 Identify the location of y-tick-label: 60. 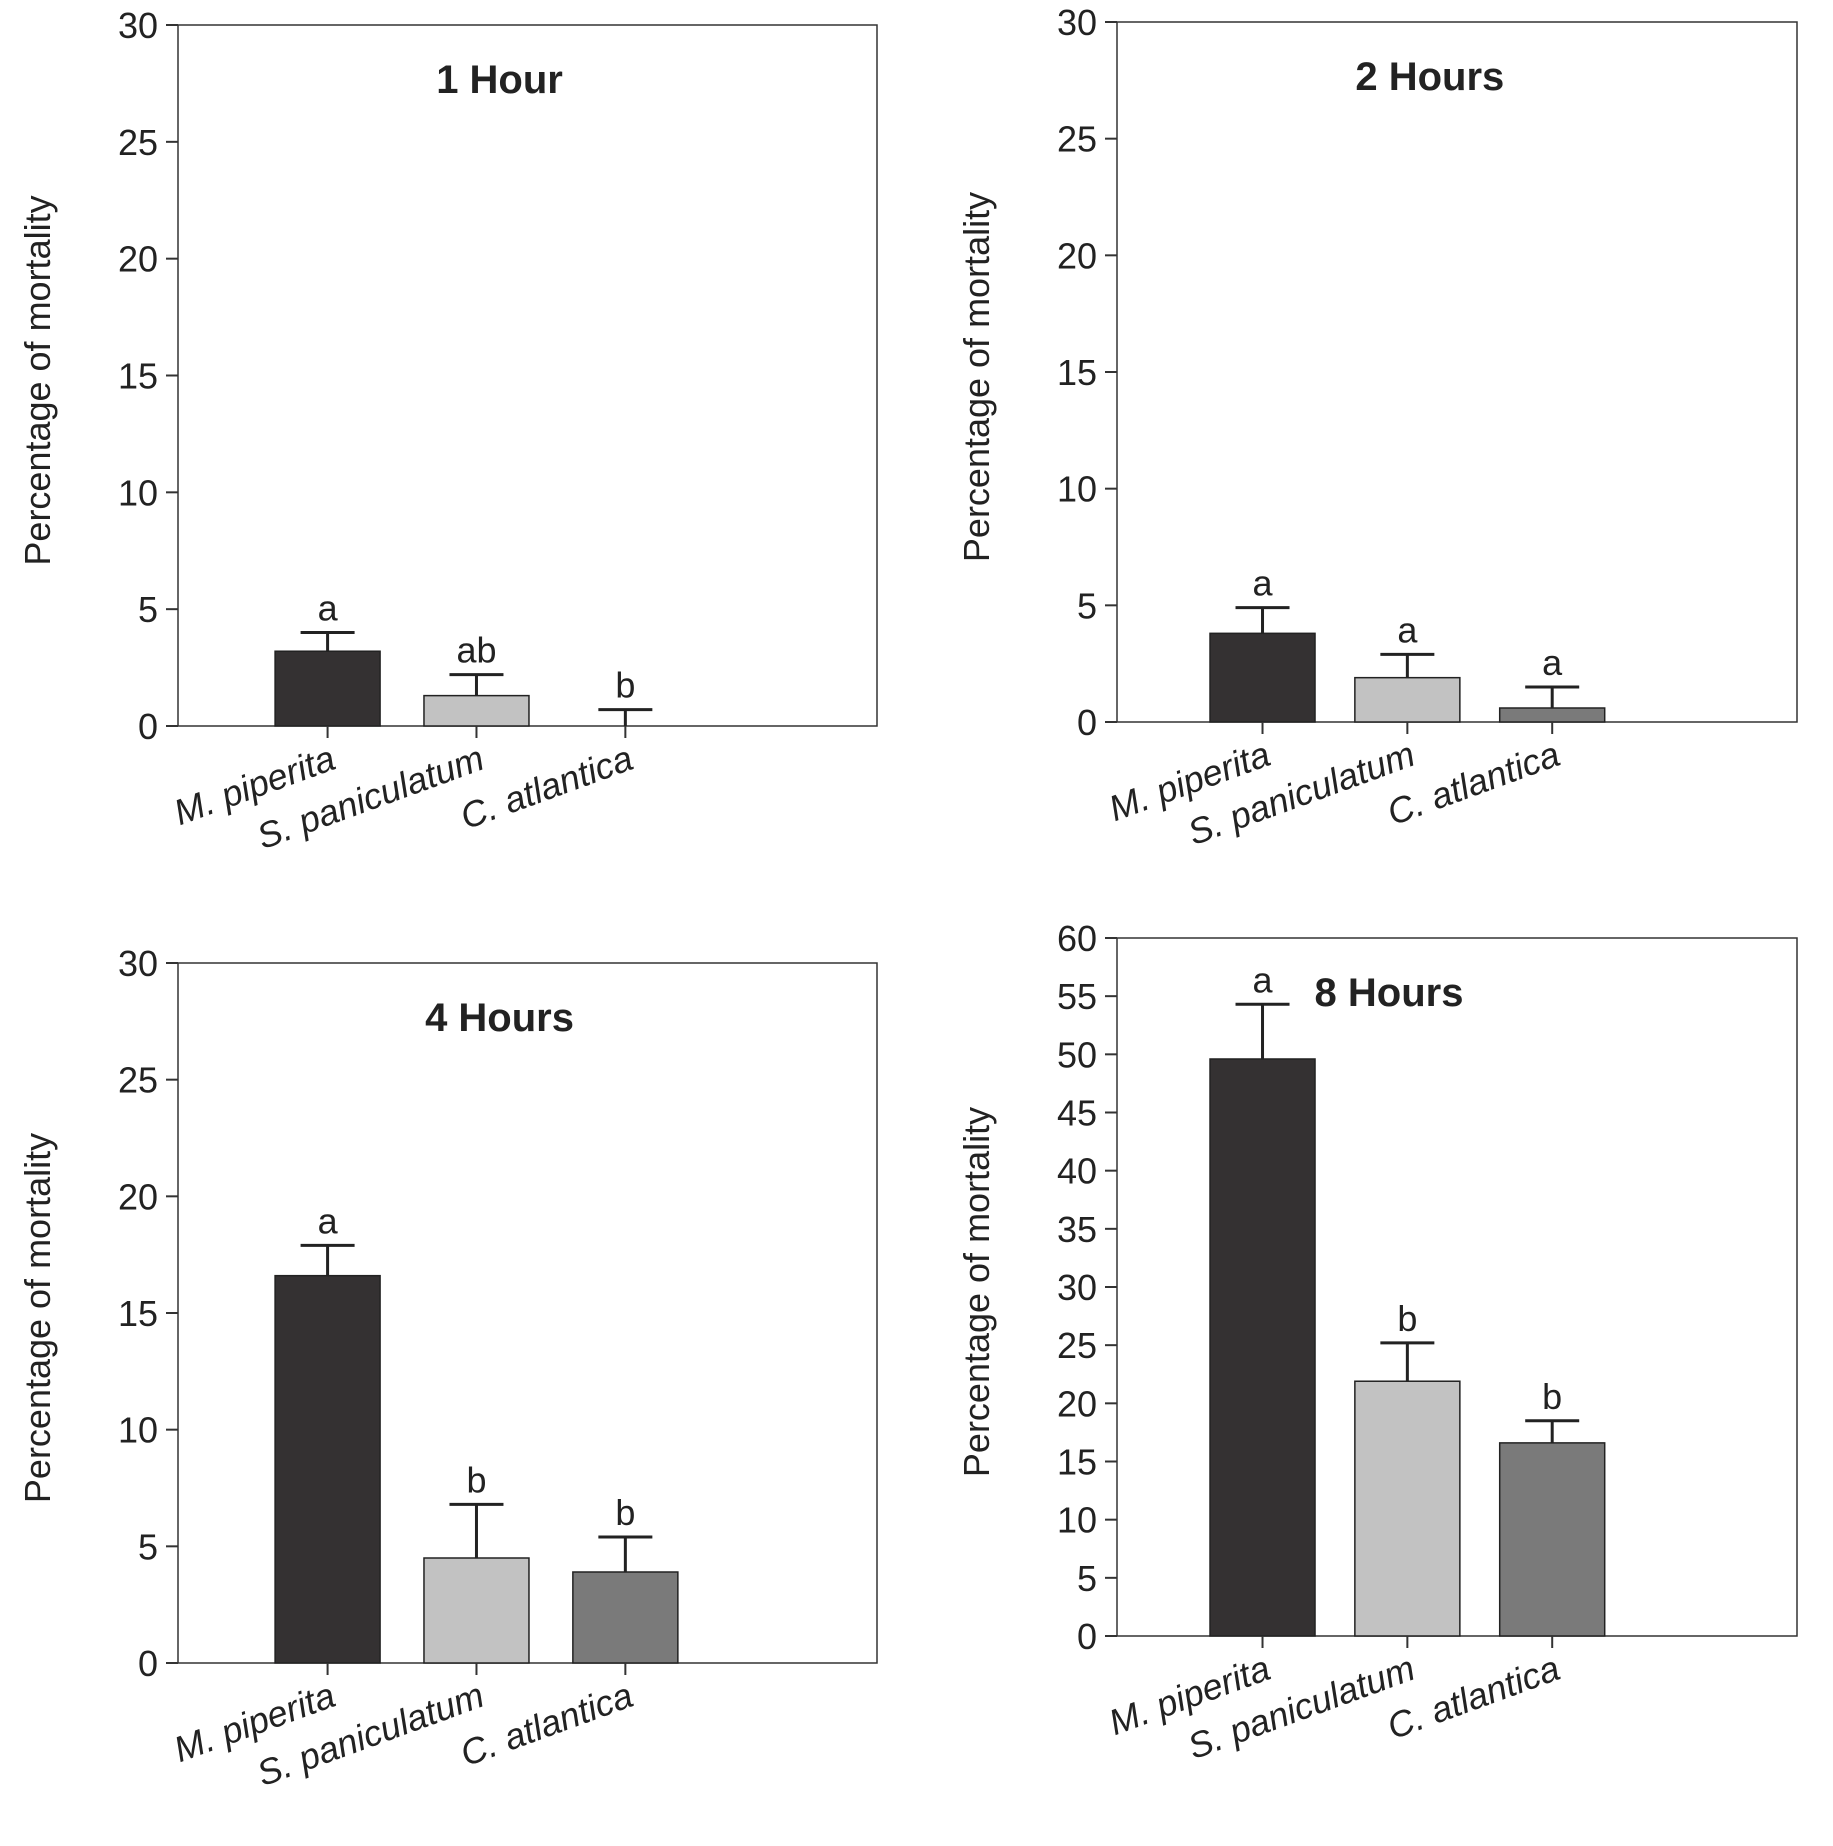
(1077, 938).